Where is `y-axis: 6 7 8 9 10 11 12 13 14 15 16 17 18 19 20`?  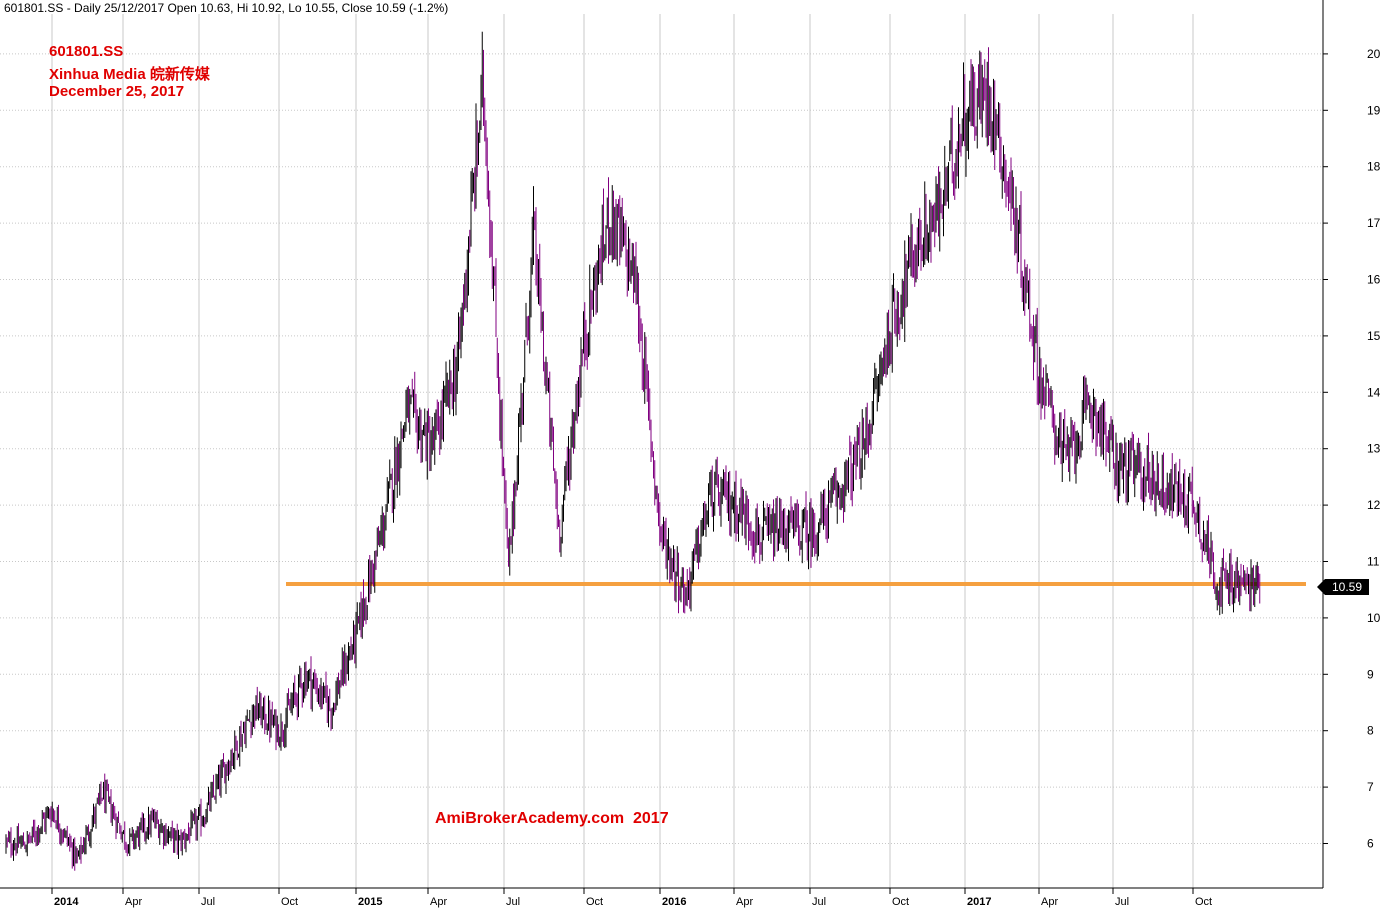 y-axis: 6 7 8 9 10 11 12 13 14 15 16 17 18 19 20 is located at coordinates (1351, 444).